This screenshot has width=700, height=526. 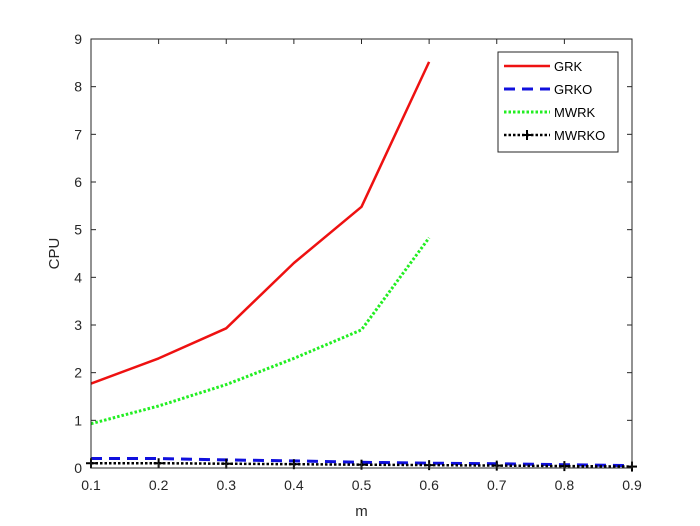 I want to click on y-axis-label: CPU, so click(x=54, y=254).